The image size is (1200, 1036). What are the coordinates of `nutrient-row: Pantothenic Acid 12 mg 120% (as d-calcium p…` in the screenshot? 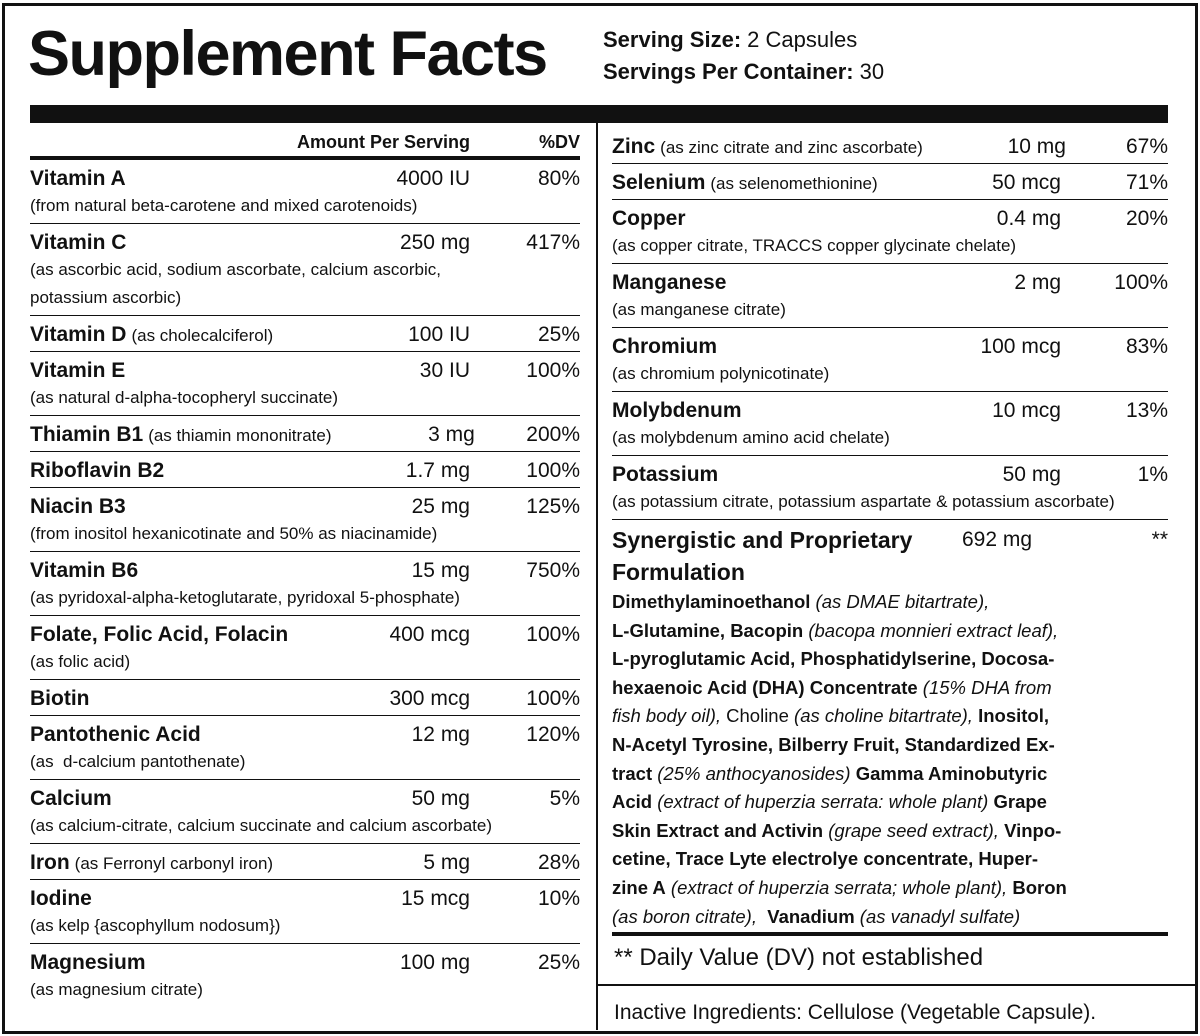 It's located at (305, 748).